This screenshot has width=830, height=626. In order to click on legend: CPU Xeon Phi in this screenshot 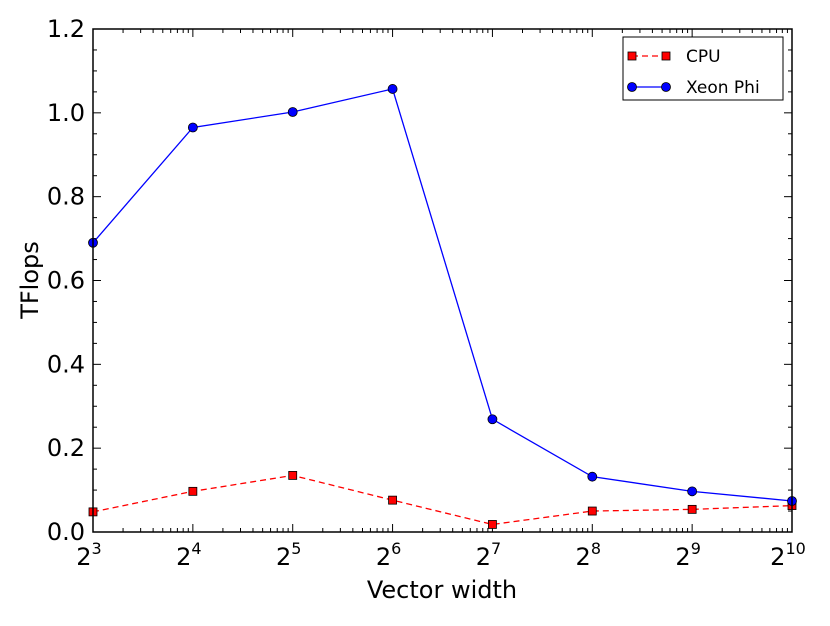, I will do `click(703, 68)`.